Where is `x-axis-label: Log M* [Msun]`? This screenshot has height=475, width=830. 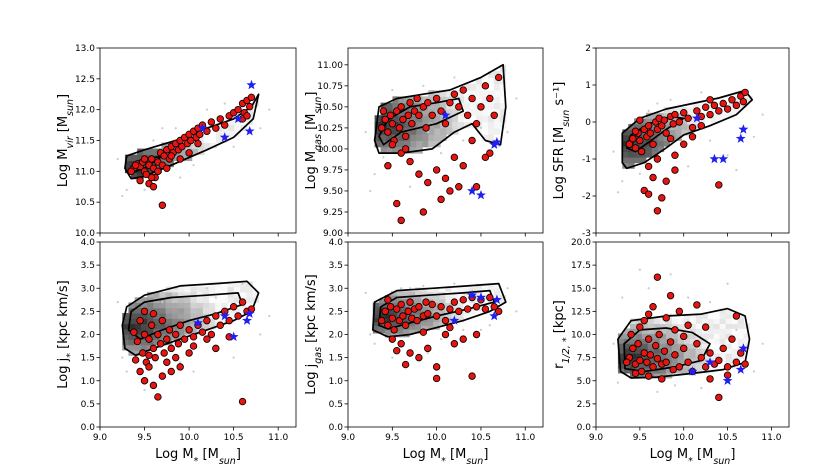 x-axis-label: Log M* [Msun] is located at coordinates (446, 457).